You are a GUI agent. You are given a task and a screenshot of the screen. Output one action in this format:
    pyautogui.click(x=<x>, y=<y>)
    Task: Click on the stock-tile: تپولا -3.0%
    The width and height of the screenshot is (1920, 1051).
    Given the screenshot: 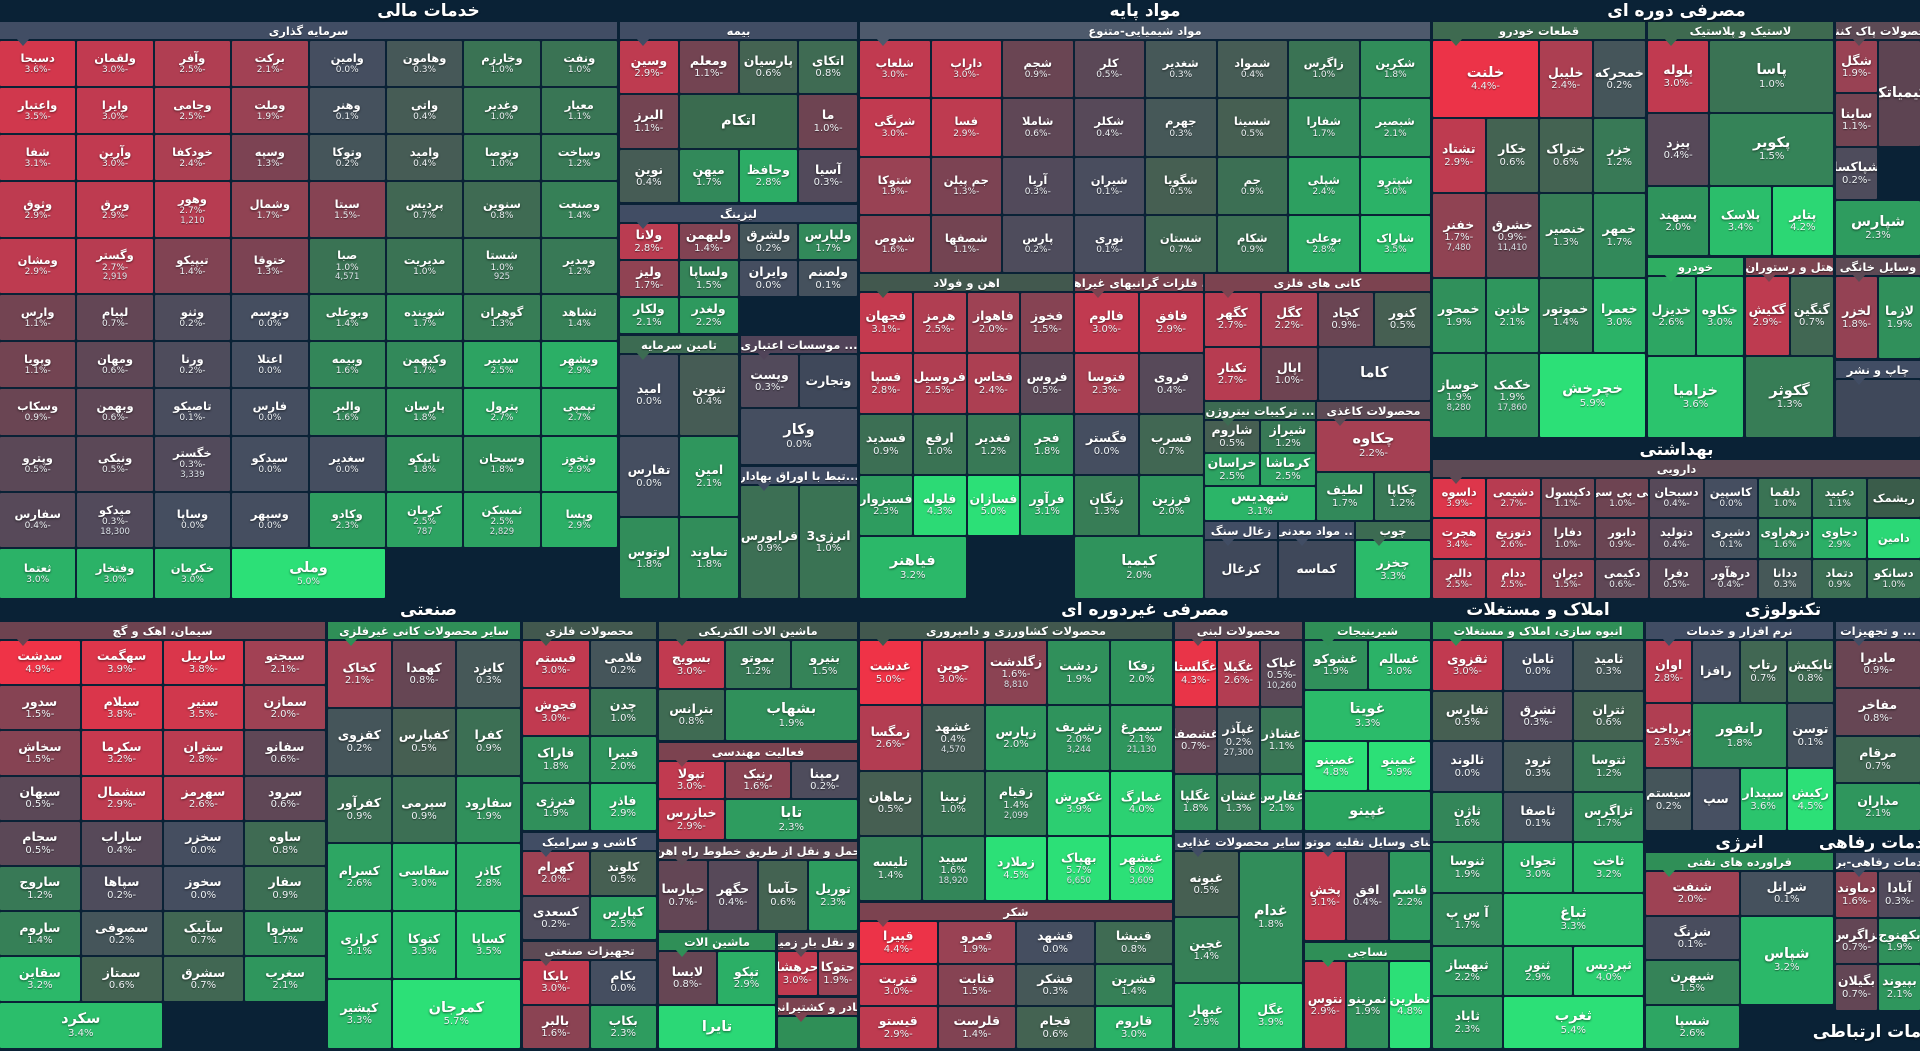 What is the action you would take?
    pyautogui.click(x=691, y=780)
    